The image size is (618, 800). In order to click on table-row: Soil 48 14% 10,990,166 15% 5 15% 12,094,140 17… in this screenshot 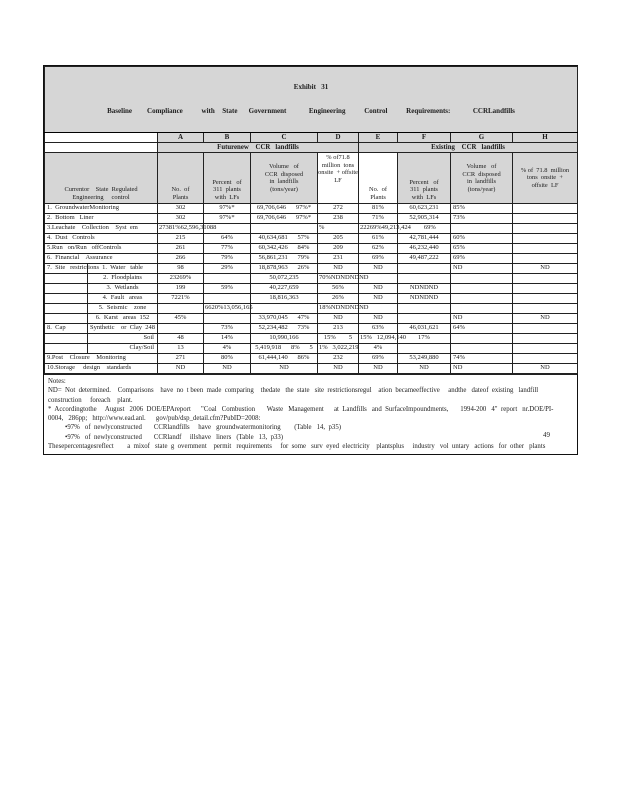, I will do `click(311, 338)`.